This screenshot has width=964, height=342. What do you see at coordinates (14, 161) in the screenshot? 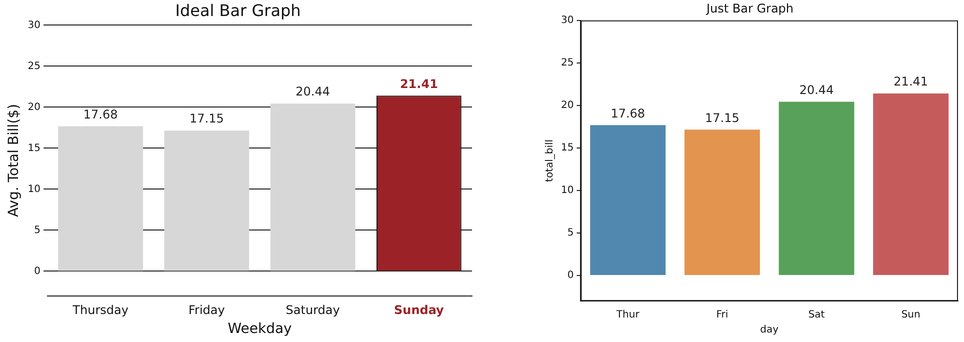
I see `y-axis-title: Avg. Total Bill($)` at bounding box center [14, 161].